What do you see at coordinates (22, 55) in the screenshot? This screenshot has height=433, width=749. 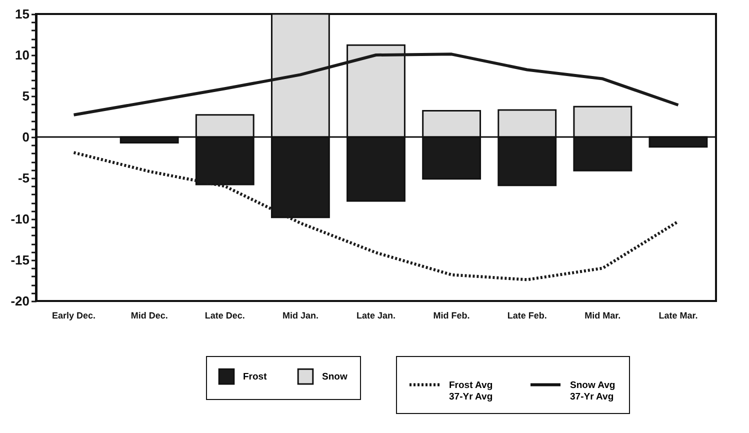 I see `y-tick-label: 10` at bounding box center [22, 55].